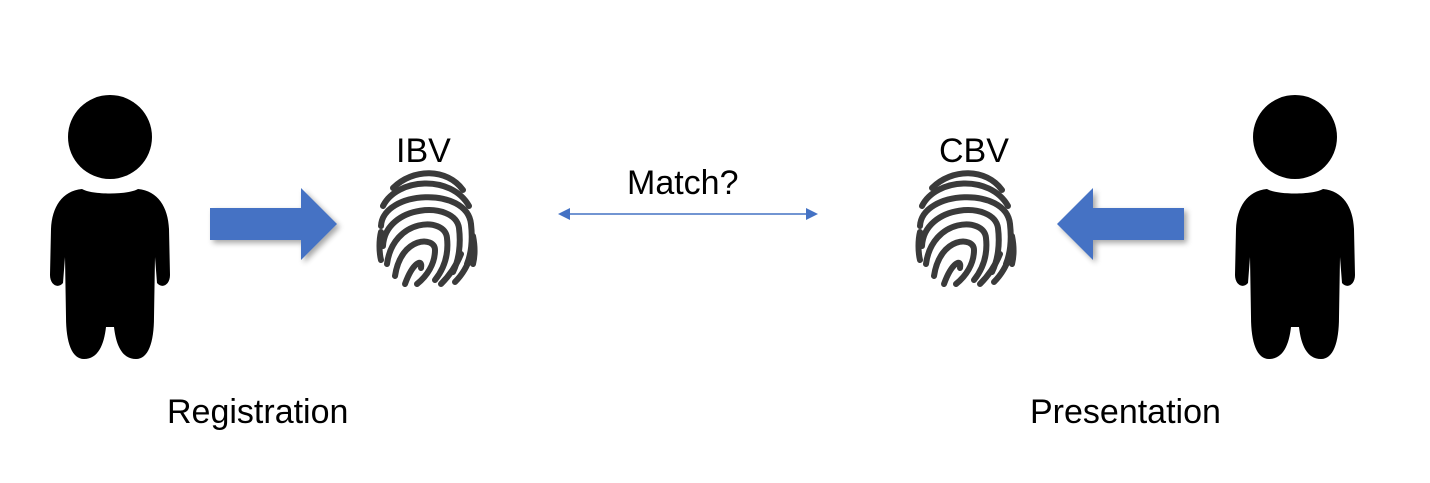  I want to click on arrow-right-icon, so click(273, 224).